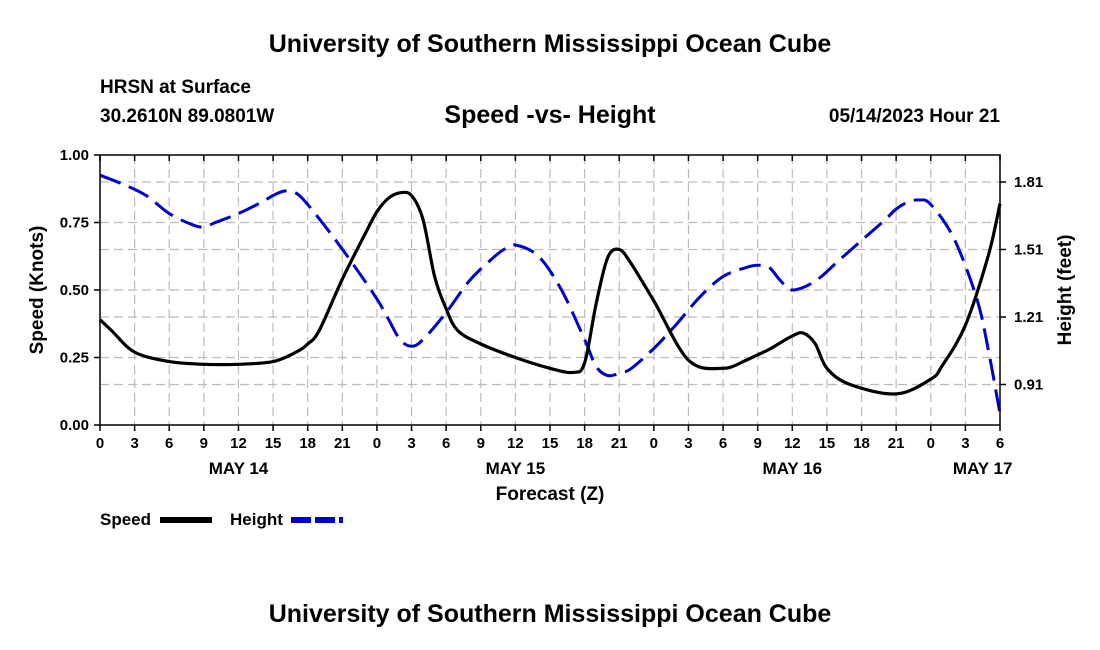  I want to click on y-left-tick-label: 0.75, so click(74, 223).